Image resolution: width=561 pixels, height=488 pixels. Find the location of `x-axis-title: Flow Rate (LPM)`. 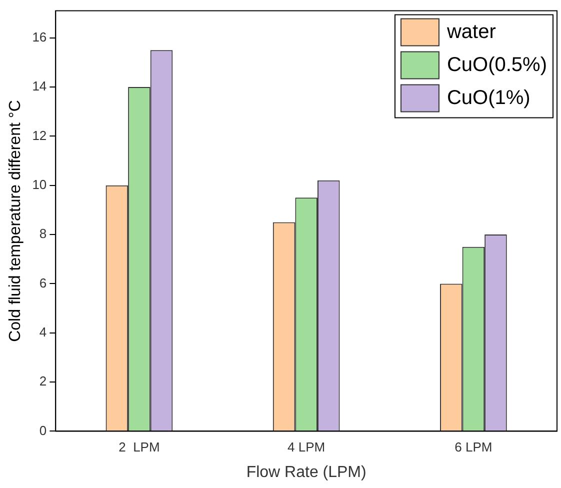

x-axis-title: Flow Rate (LPM) is located at coordinates (306, 472).